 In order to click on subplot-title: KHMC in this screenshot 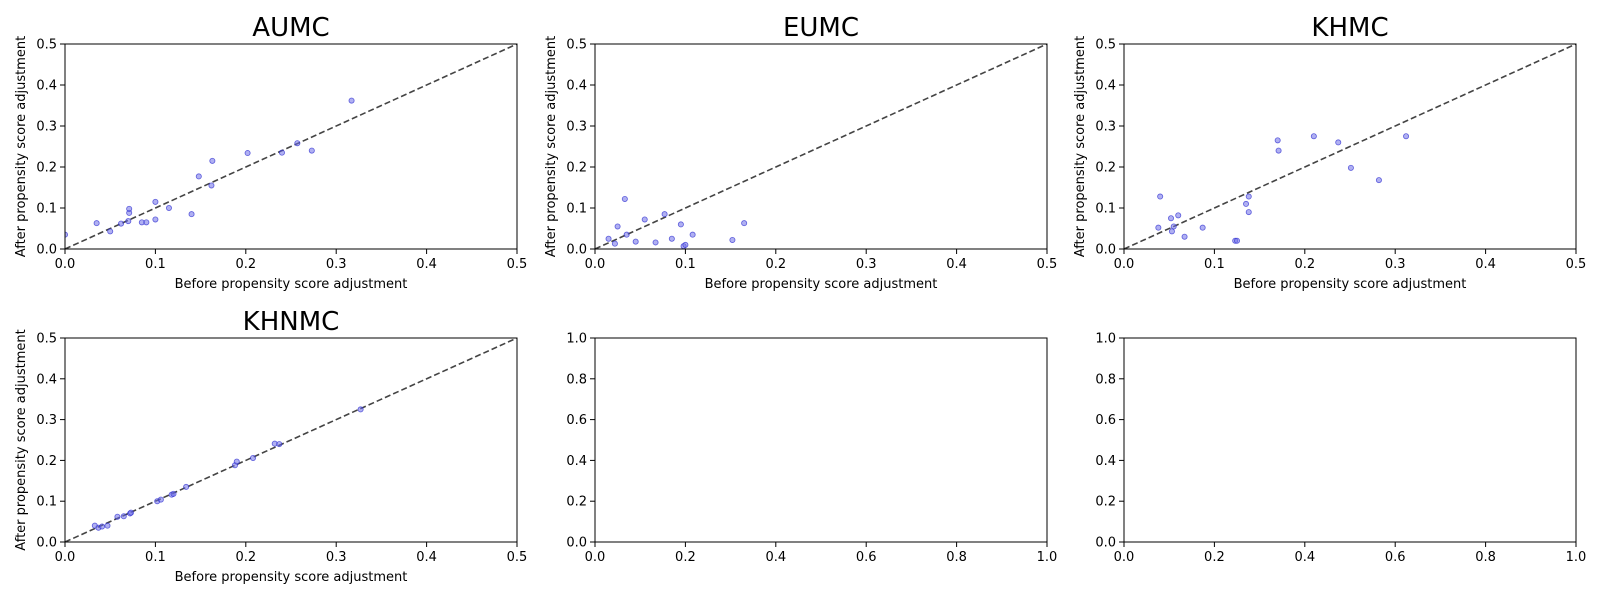, I will do `click(1349, 28)`.